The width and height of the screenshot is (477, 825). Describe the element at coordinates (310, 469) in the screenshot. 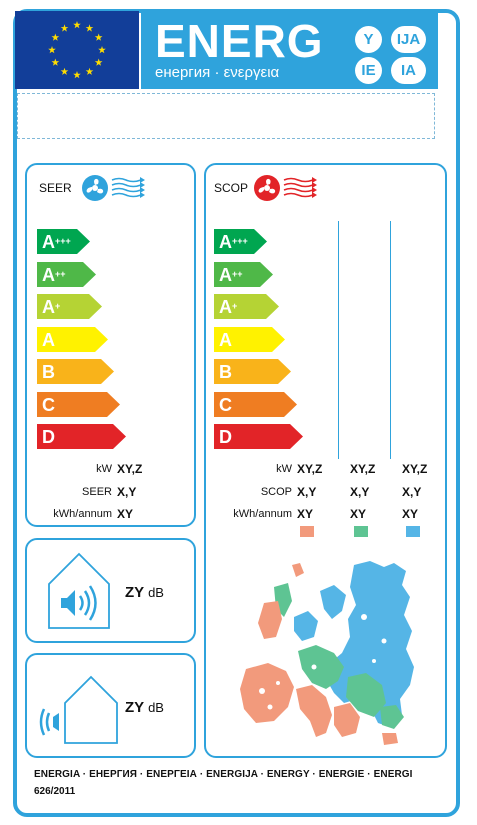

I see `scop-col1-kw: XY,Z` at that location.